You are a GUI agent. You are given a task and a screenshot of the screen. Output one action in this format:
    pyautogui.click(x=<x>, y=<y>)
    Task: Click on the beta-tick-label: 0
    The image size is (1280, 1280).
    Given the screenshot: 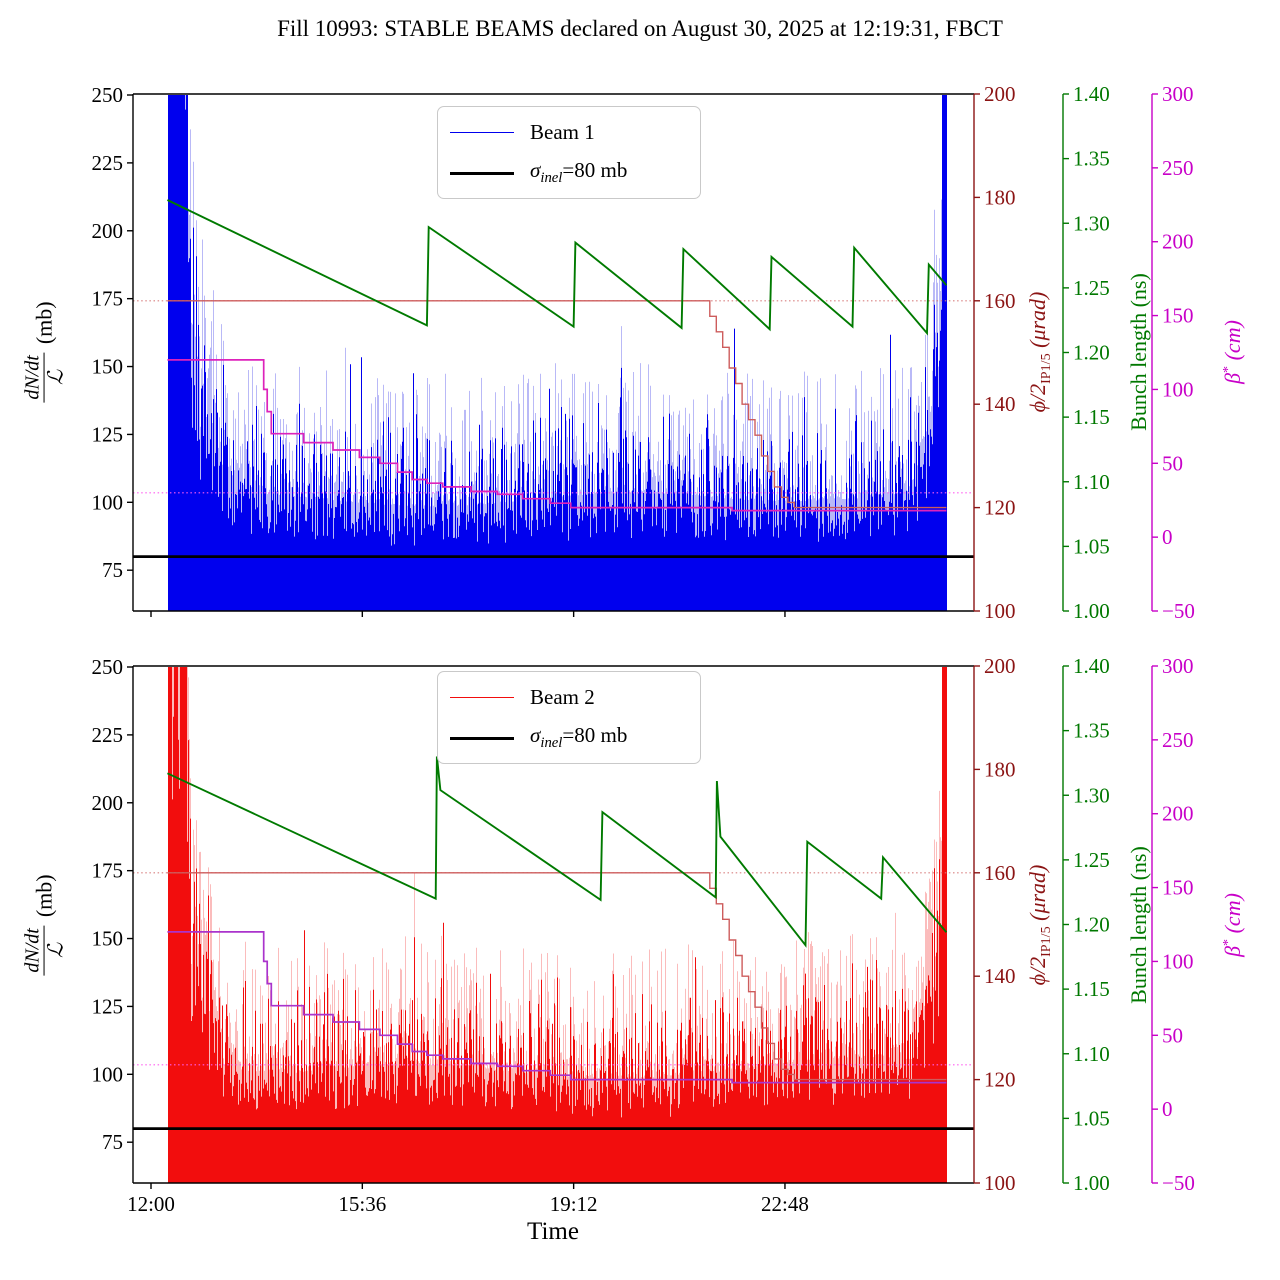 What is the action you would take?
    pyautogui.click(x=1167, y=1109)
    